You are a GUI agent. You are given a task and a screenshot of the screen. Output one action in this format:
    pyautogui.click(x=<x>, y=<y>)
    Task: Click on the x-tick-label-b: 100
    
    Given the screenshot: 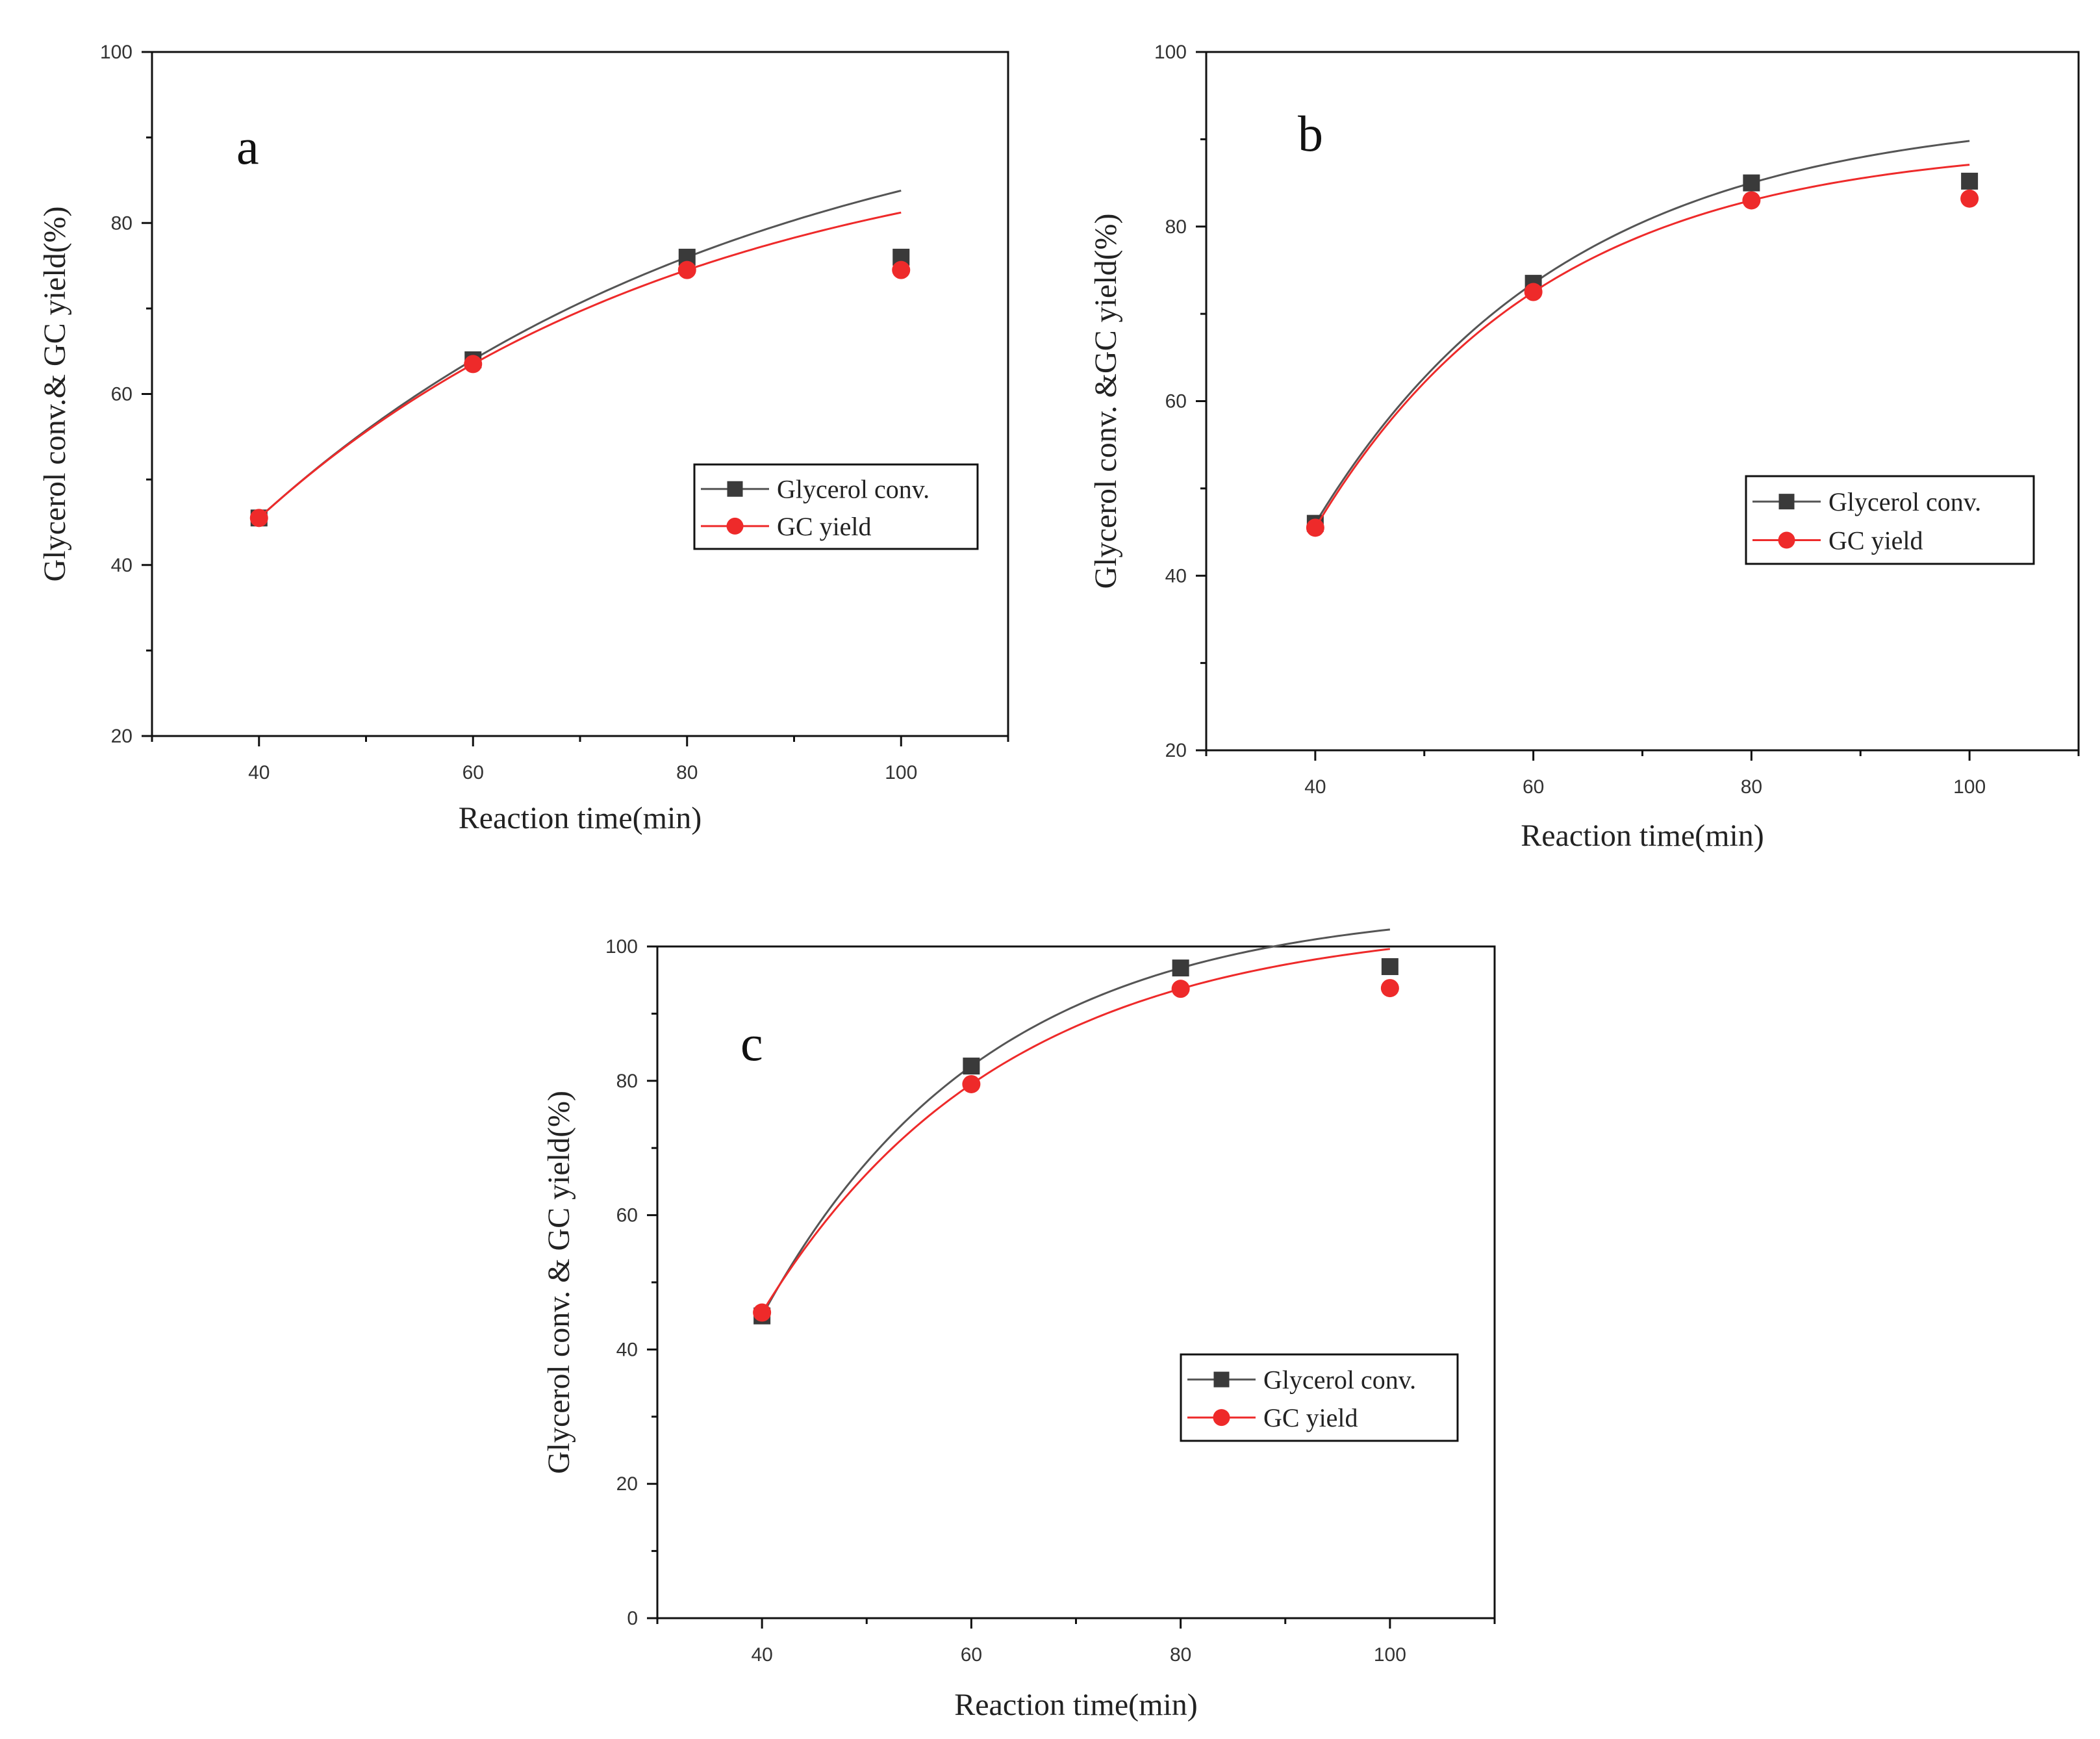 What is the action you would take?
    pyautogui.click(x=1969, y=787)
    